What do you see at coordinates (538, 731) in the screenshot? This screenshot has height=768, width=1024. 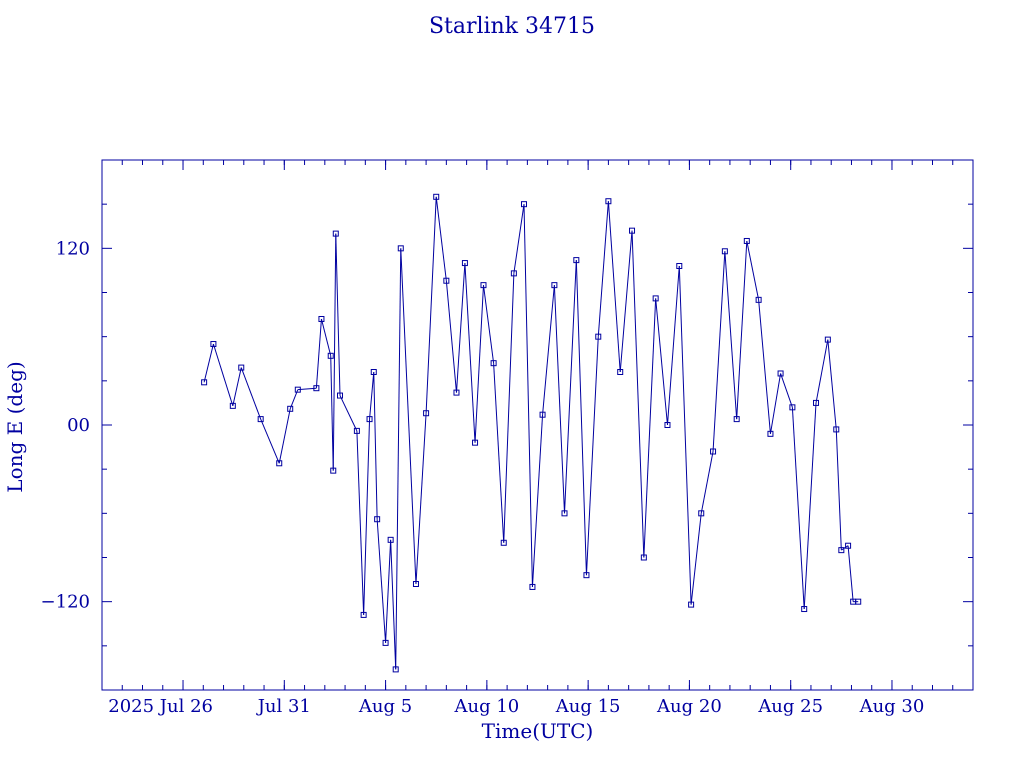 I see `x-axis-label: Time(UTC)` at bounding box center [538, 731].